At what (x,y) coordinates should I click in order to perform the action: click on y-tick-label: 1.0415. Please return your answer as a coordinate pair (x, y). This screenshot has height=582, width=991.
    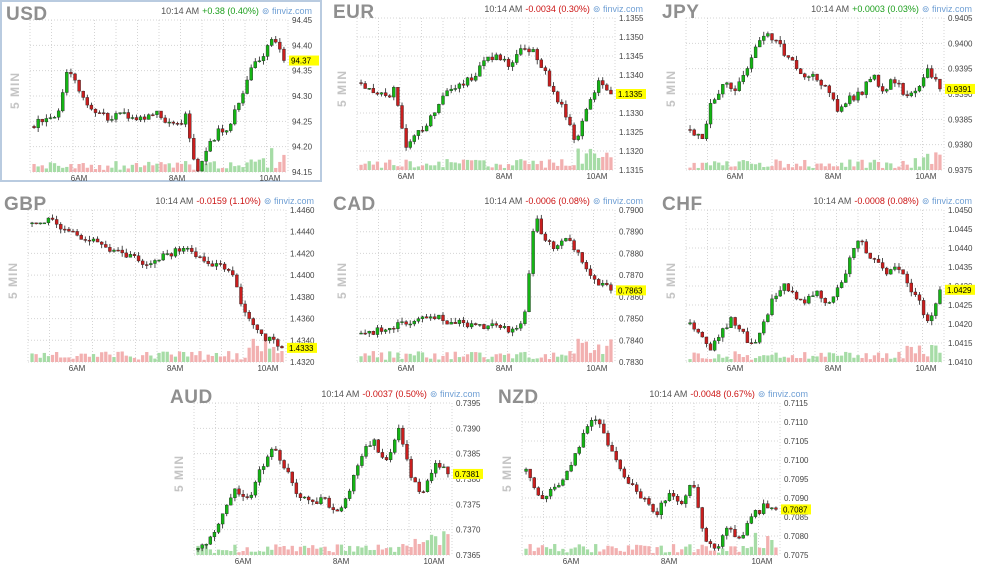
    Looking at the image, I should click on (960, 343).